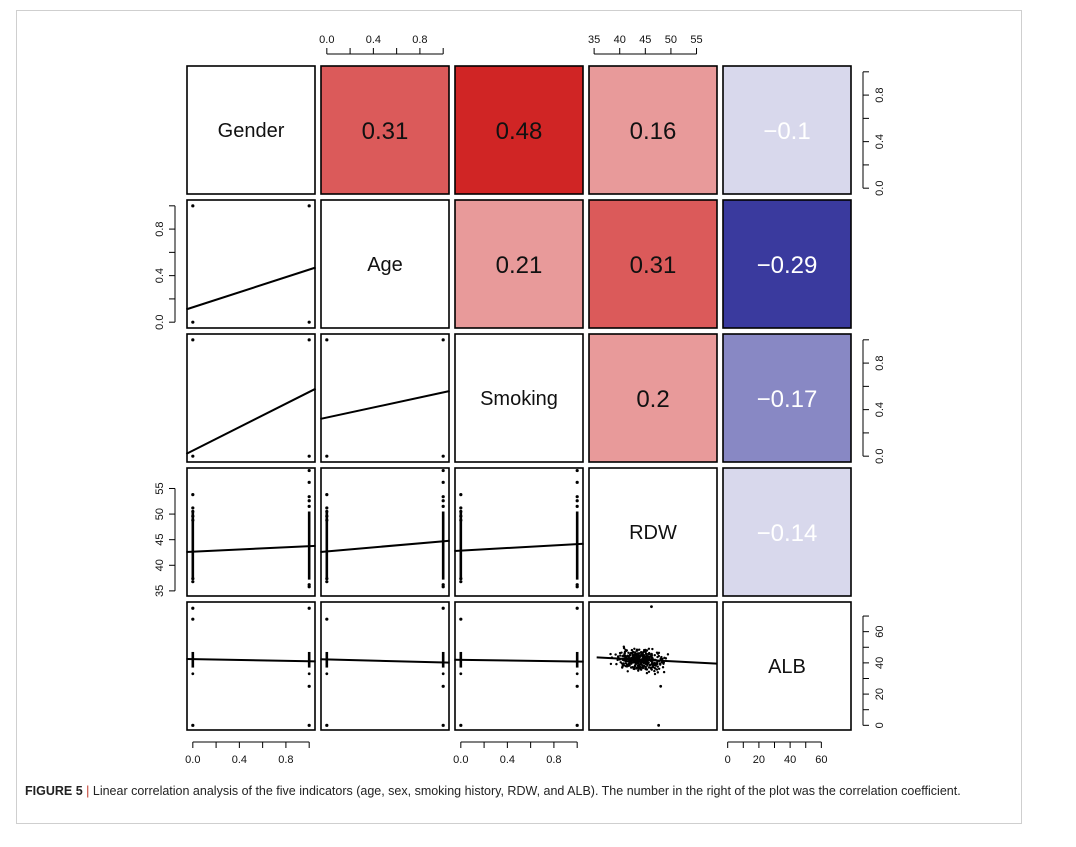 Image resolution: width=1076 pixels, height=847 pixels. What do you see at coordinates (519, 666) in the screenshot?
I see `scatter-panel-alb-vs-smoking` at bounding box center [519, 666].